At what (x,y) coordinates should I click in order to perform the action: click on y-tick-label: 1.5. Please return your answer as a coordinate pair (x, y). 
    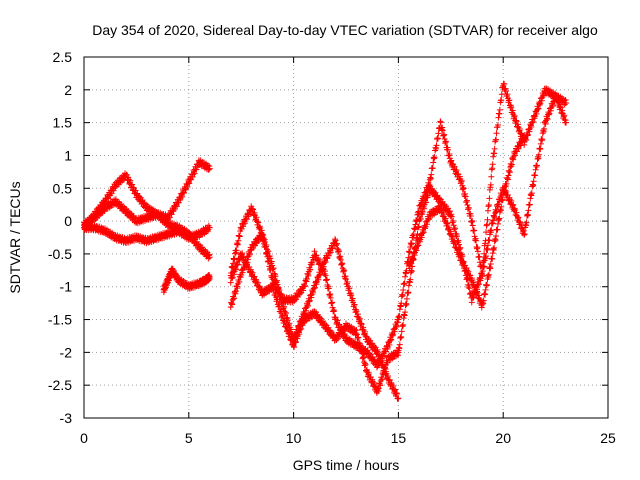
    Looking at the image, I should click on (63, 123).